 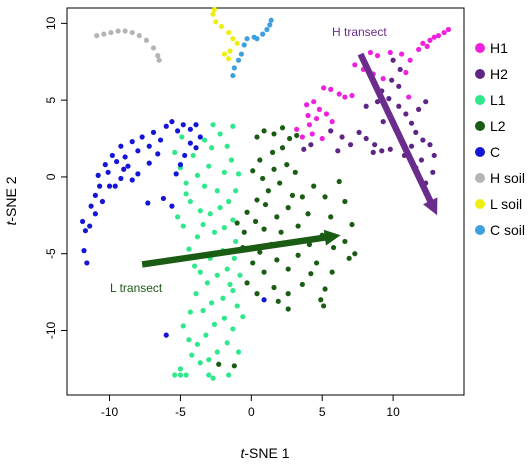 What do you see at coordinates (480, 178) in the screenshot?
I see `legend-swatch-h-soil` at bounding box center [480, 178].